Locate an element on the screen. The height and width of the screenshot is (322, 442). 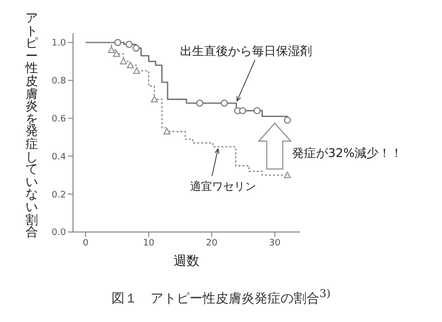
y-tick-label: 0.0 is located at coordinates (59, 233).